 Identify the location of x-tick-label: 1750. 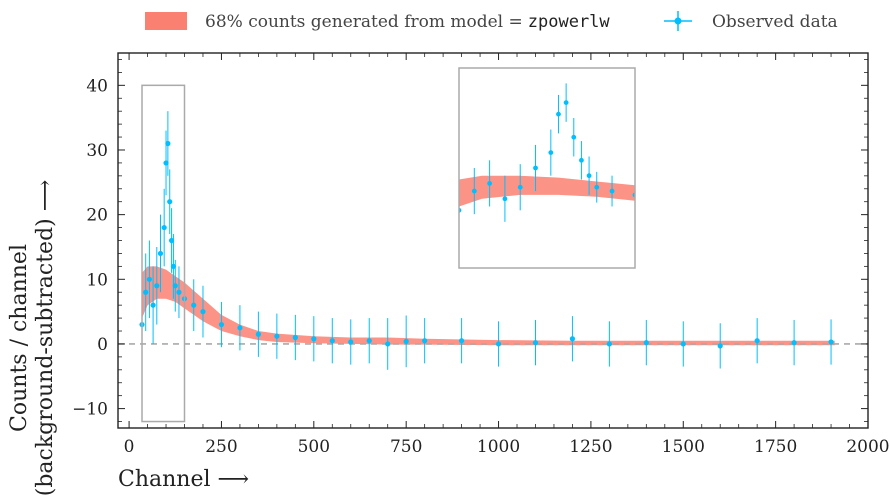
(775, 447).